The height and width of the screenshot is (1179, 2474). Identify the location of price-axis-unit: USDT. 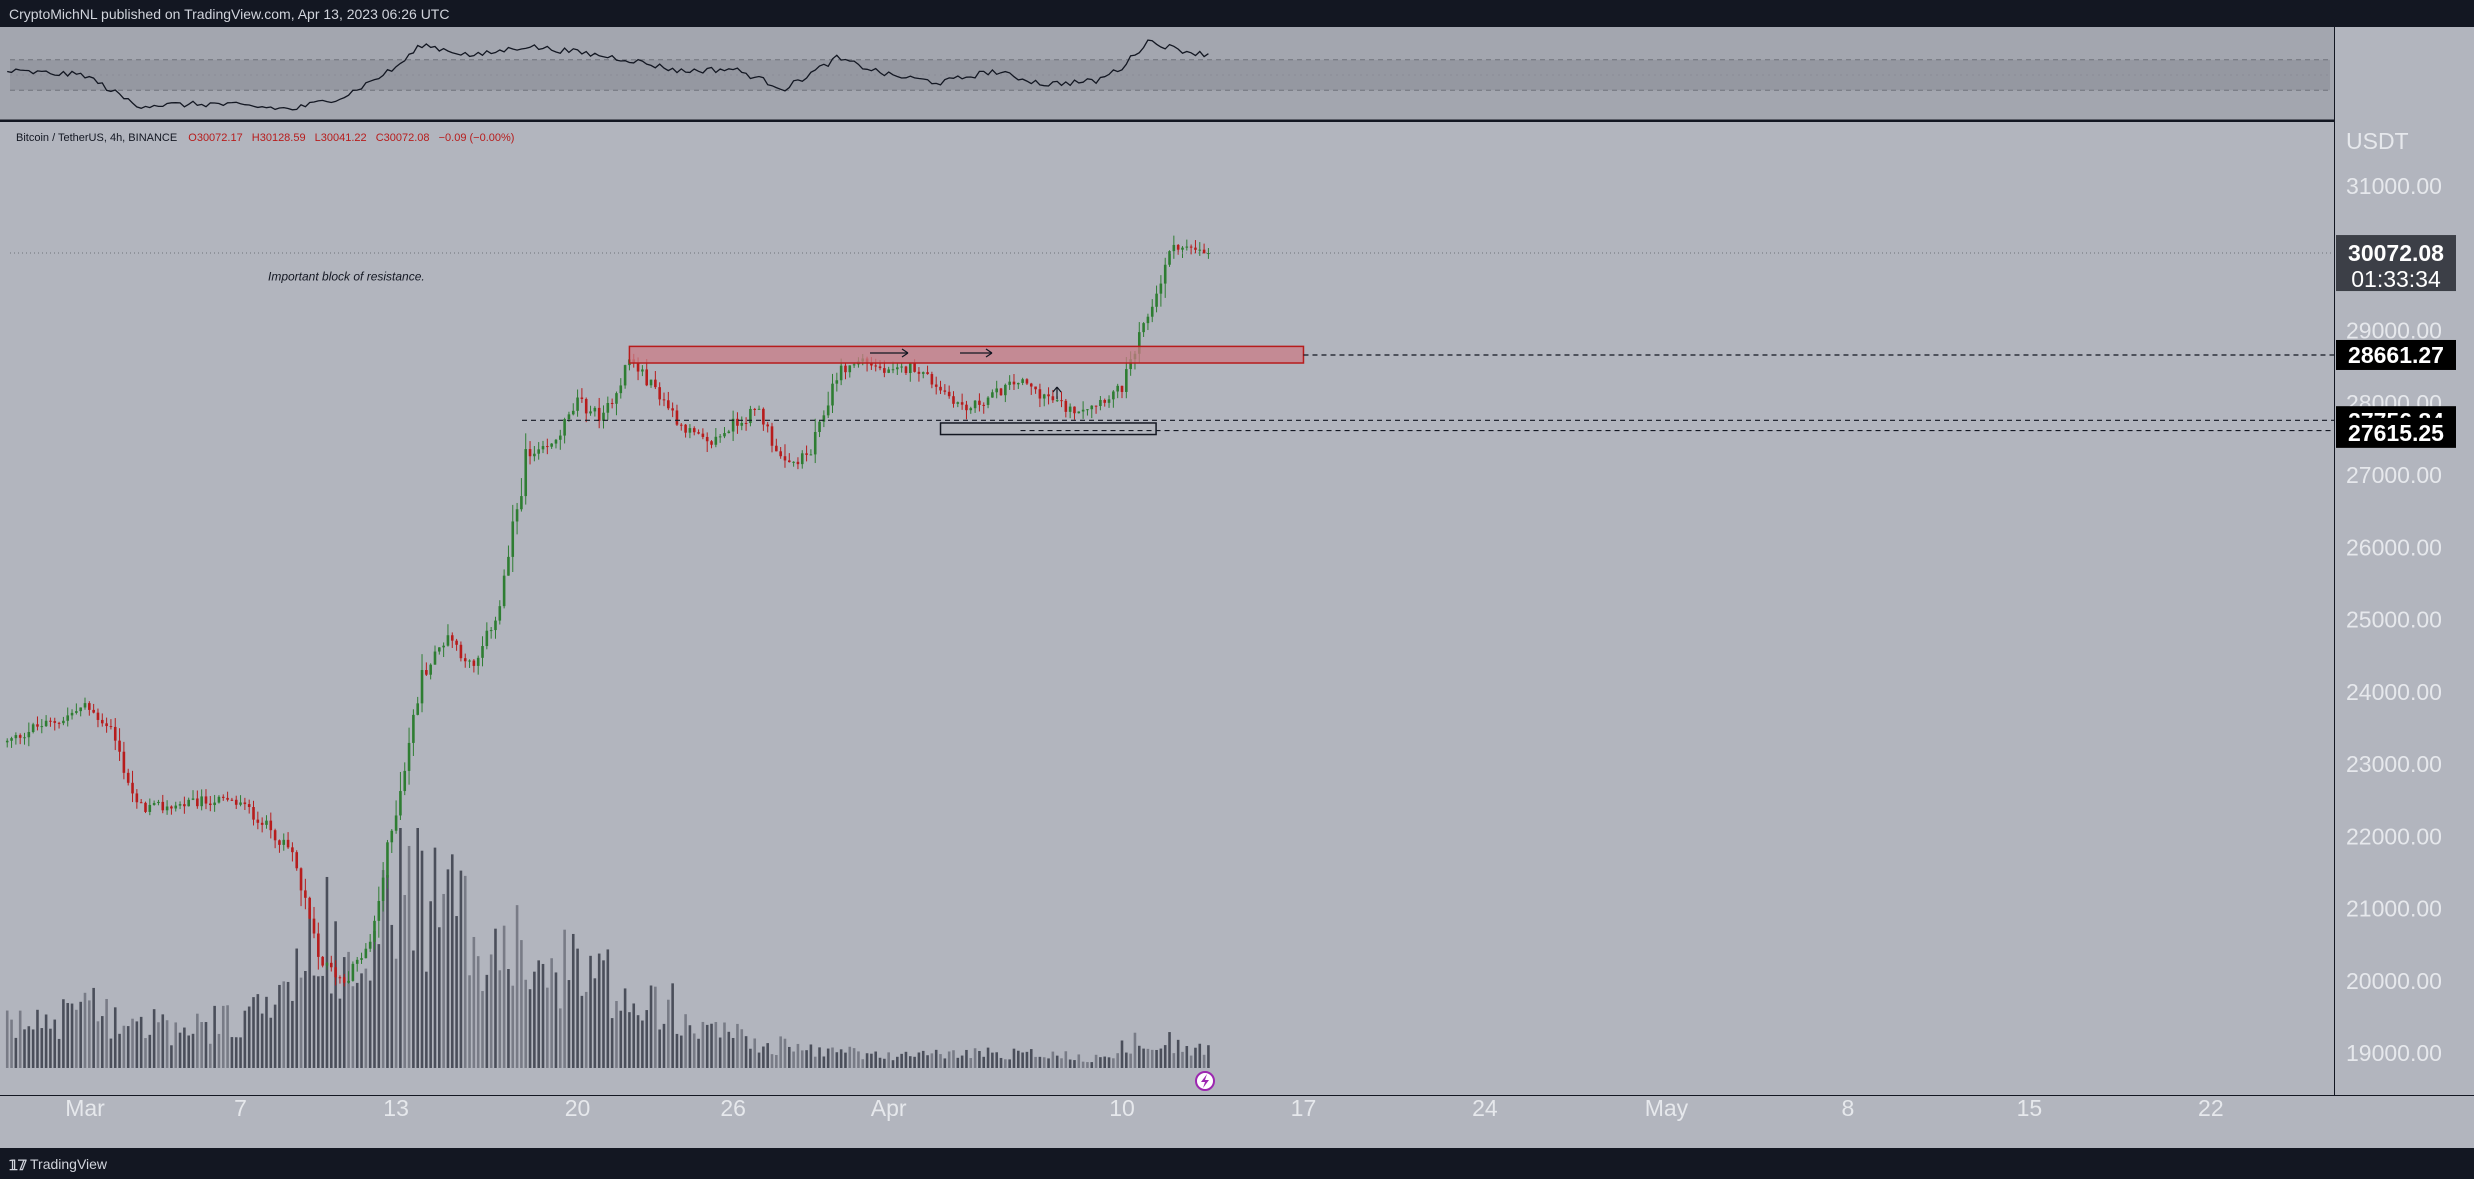
(2377, 141).